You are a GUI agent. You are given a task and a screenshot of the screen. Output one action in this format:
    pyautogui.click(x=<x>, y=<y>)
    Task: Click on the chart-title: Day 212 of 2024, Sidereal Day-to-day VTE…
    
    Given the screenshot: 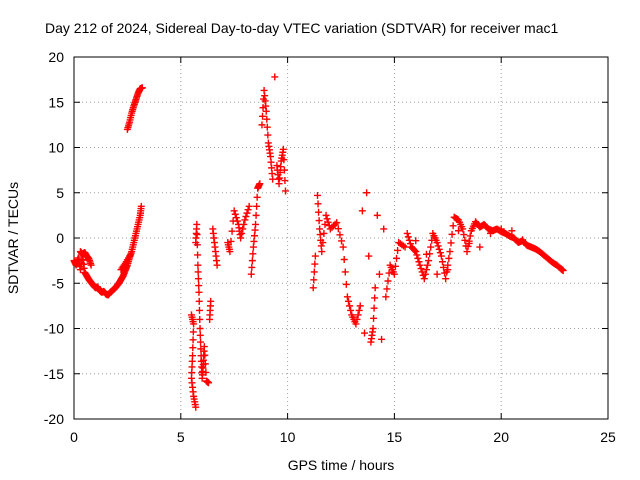 What is the action you would take?
    pyautogui.click(x=301, y=28)
    